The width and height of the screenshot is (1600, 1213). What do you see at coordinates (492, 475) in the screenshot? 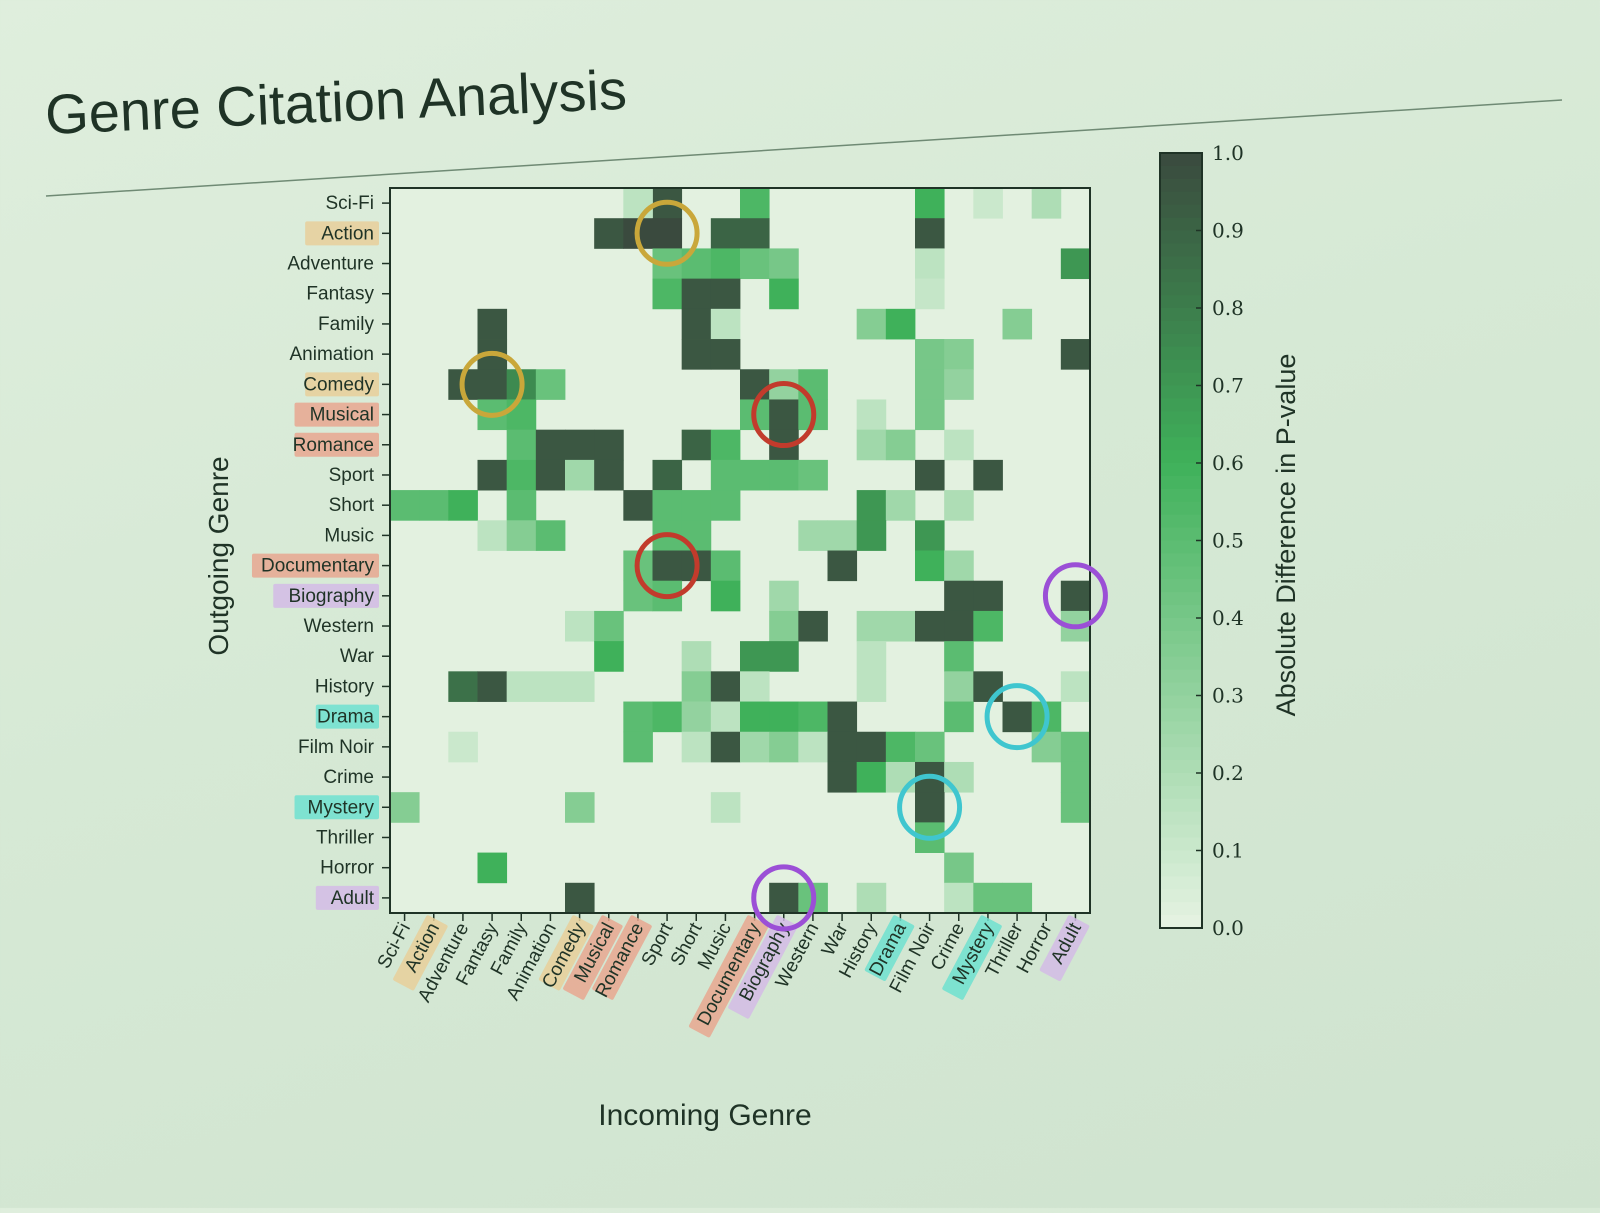
I see `heatmap-cell-sport-fantasy` at bounding box center [492, 475].